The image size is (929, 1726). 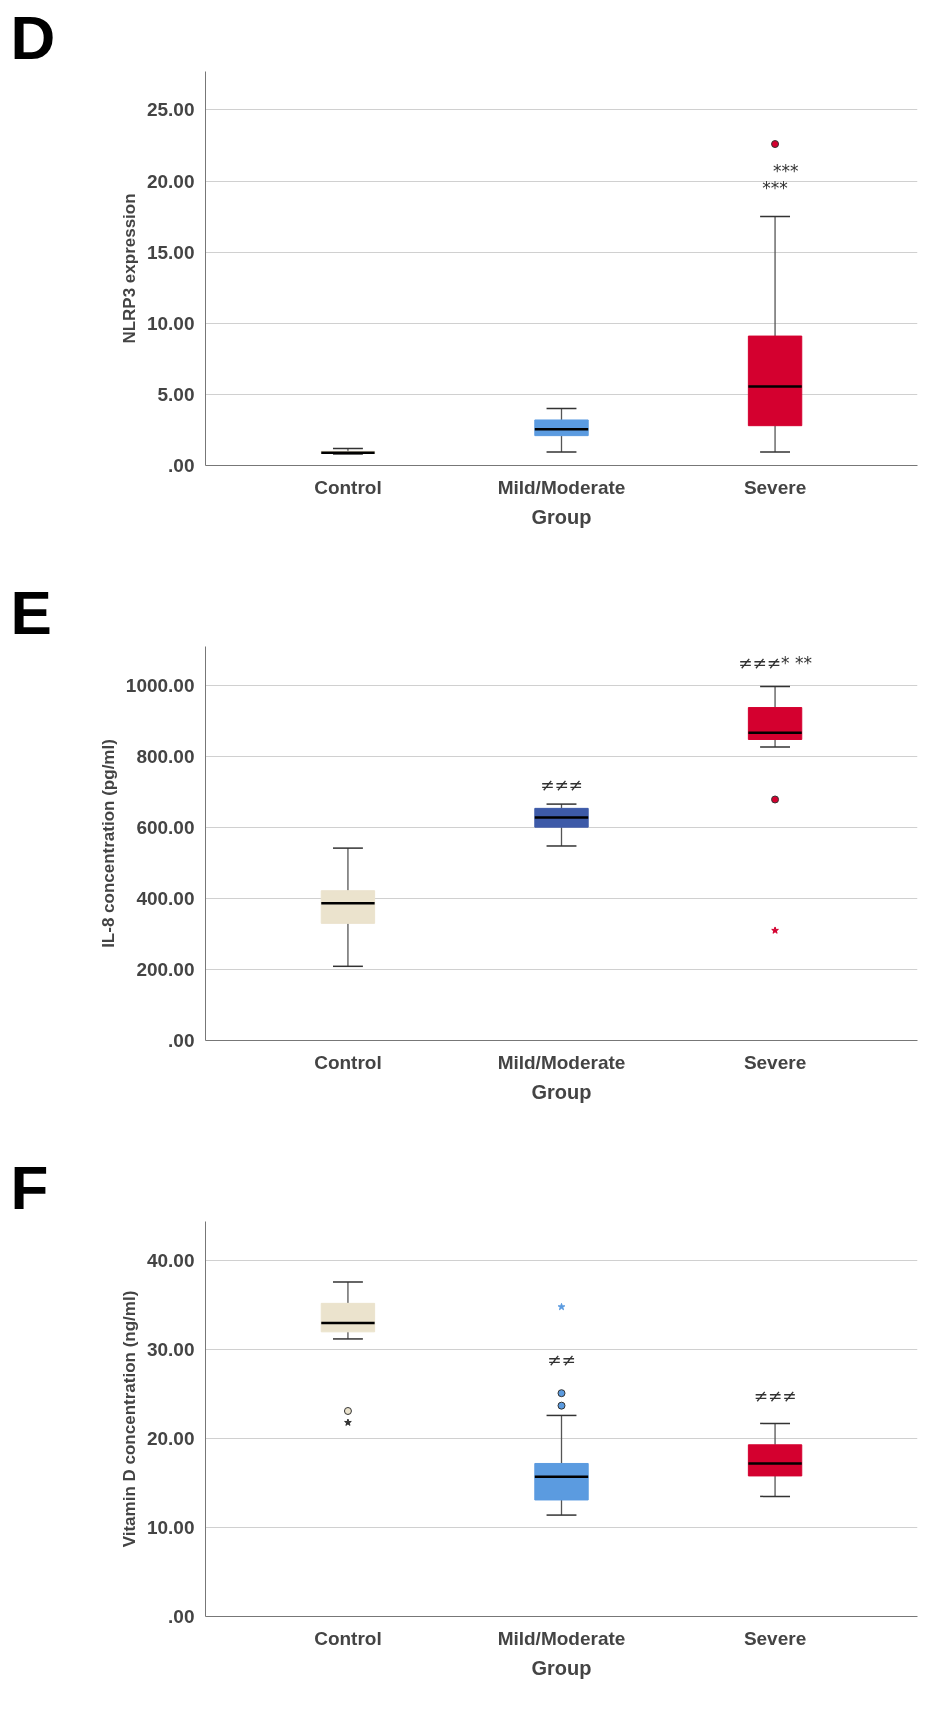 I want to click on text: D, so click(x=33, y=37).